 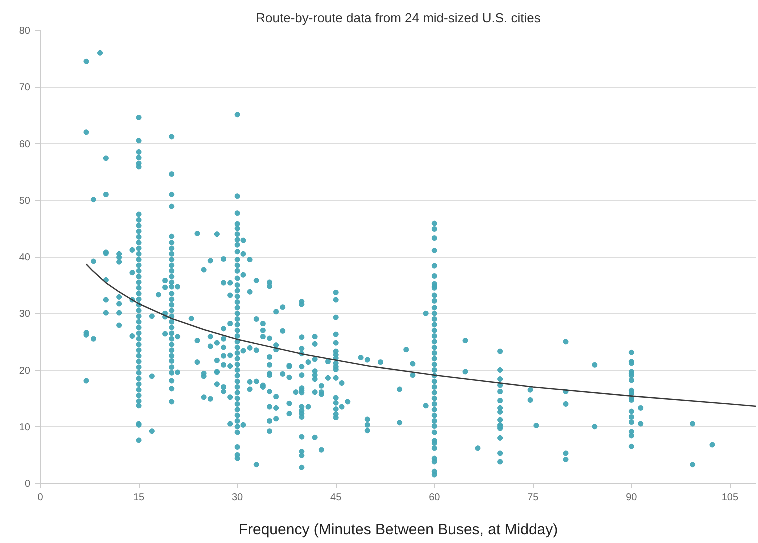 I want to click on y-tick-label: 0, so click(x=27, y=484).